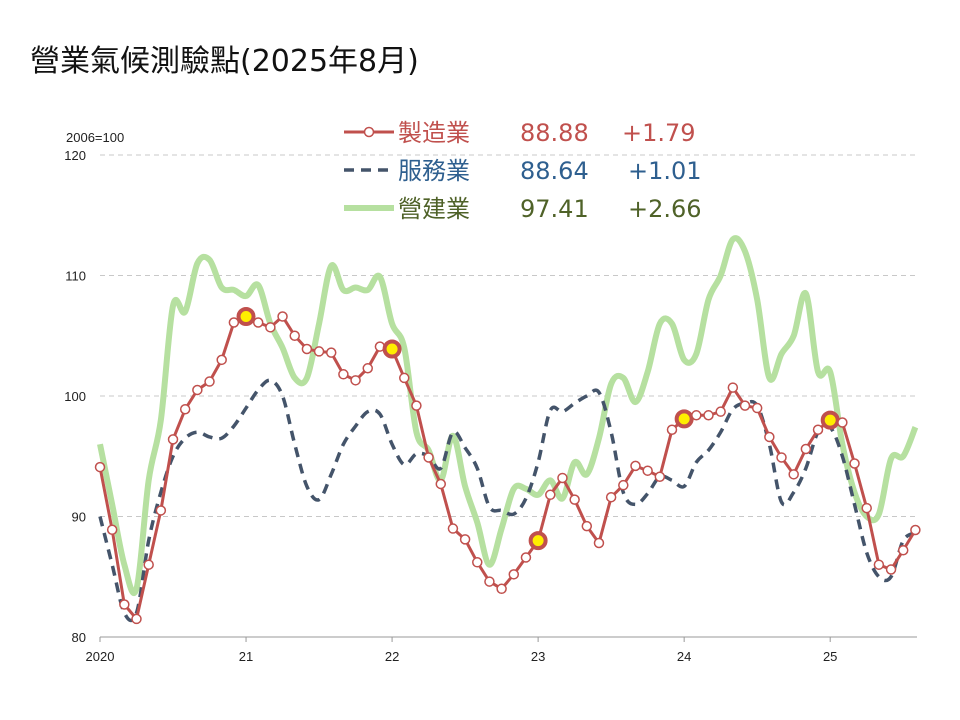  What do you see at coordinates (538, 656) in the screenshot?
I see `x-tick-label: 23` at bounding box center [538, 656].